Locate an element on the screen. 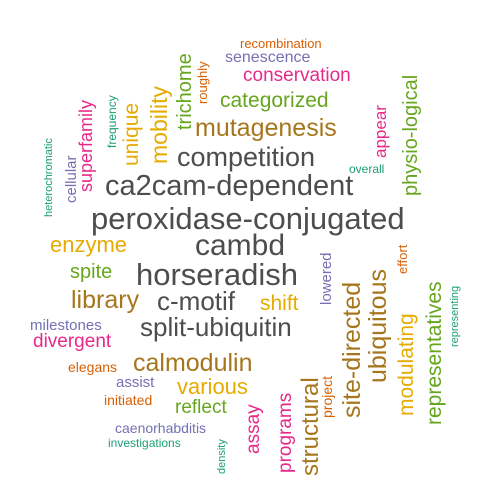 The image size is (500, 500). word-elegans: elegans is located at coordinates (93, 367).